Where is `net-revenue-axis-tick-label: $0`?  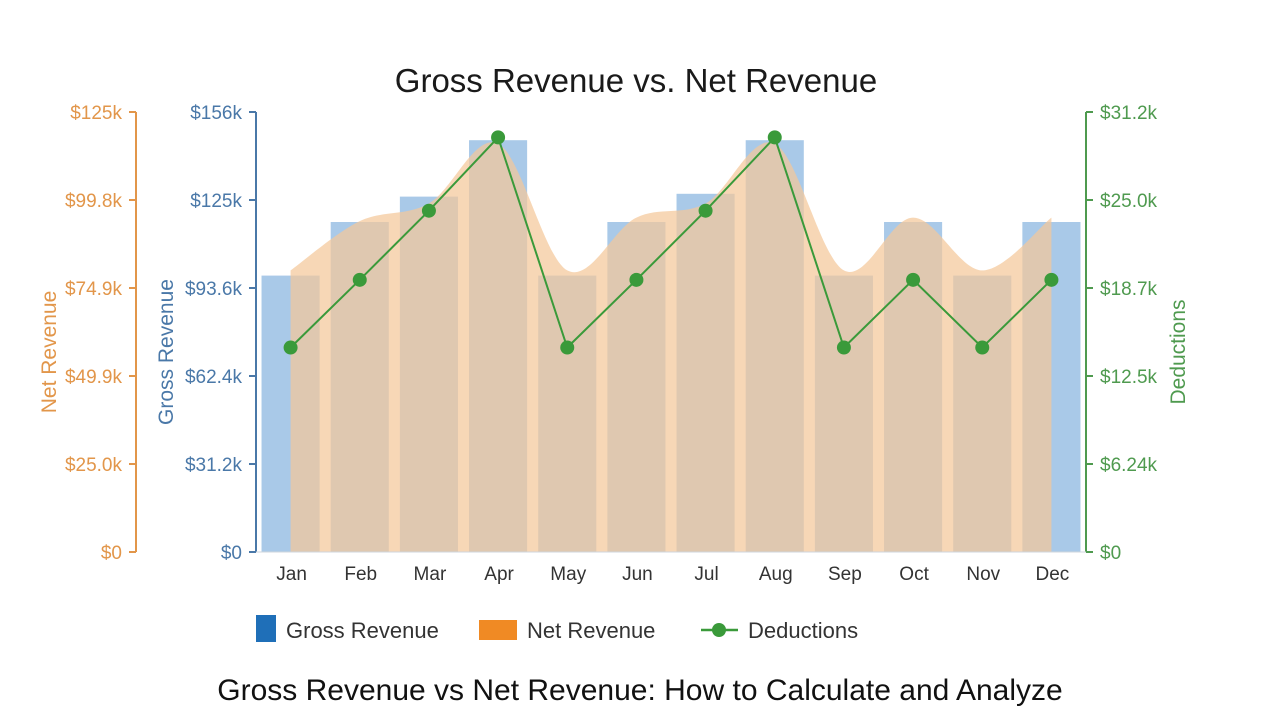
net-revenue-axis-tick-label: $0 is located at coordinates (111, 553).